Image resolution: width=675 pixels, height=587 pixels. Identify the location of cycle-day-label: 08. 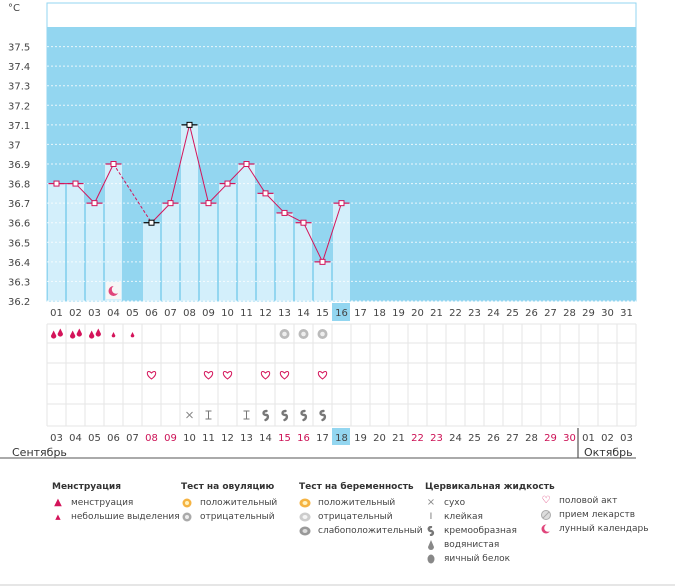
(189, 313).